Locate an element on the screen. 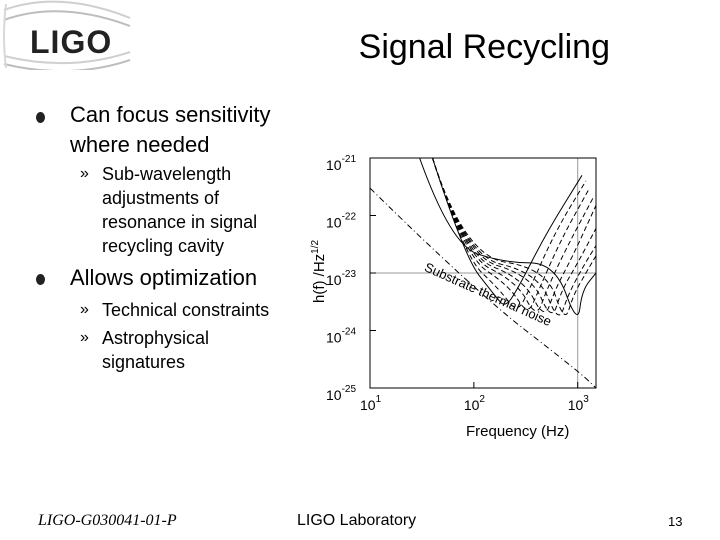 This screenshot has height=540, width=720. chart-annotation: Substrate thermal noise is located at coordinates (488, 294).